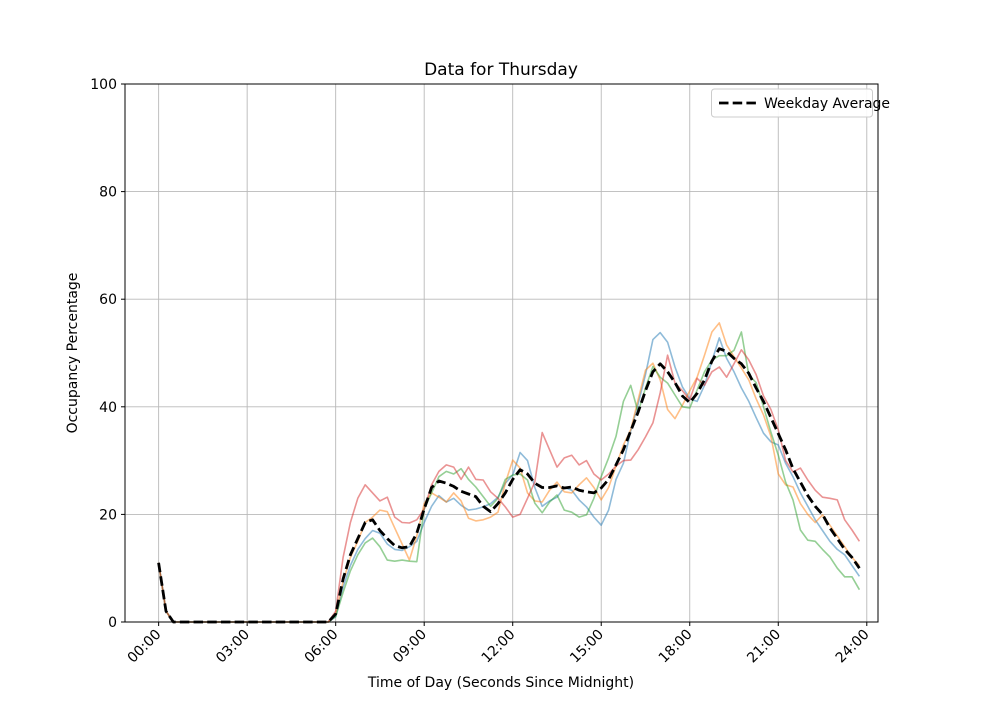  I want to click on y-tick-label: 0, so click(112, 623).